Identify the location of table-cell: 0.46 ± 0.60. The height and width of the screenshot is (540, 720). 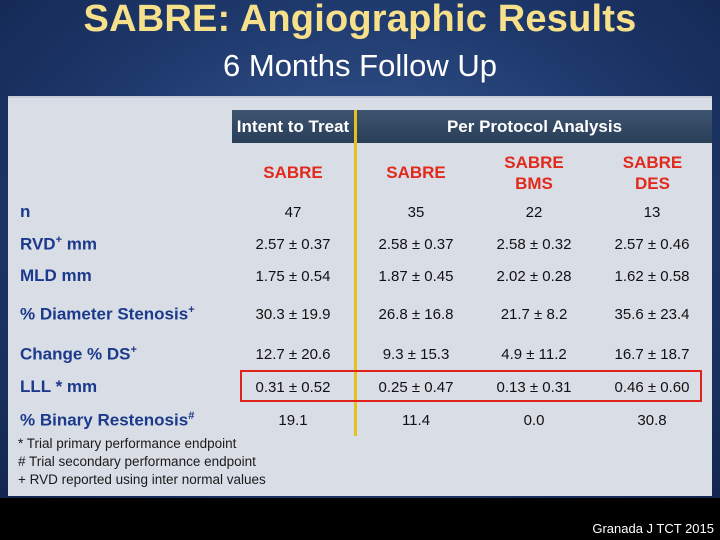
(652, 387).